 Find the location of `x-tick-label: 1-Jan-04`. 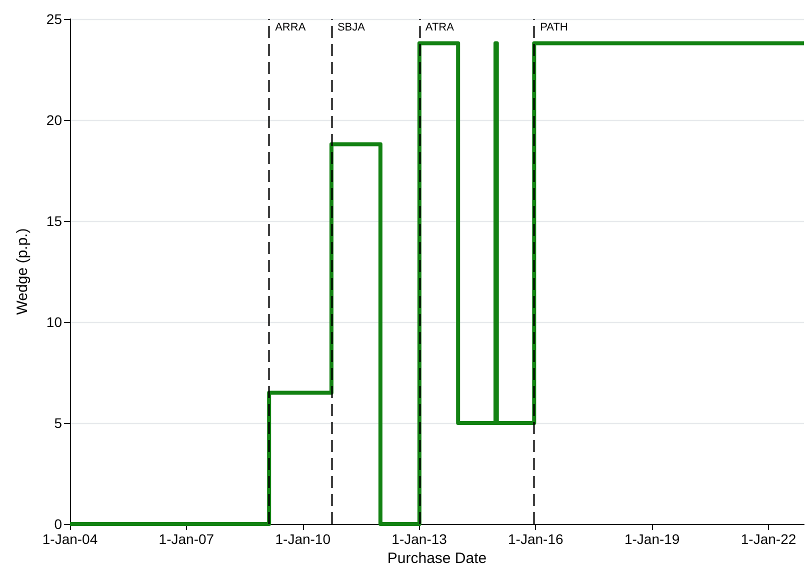

x-tick-label: 1-Jan-04 is located at coordinates (70, 539).